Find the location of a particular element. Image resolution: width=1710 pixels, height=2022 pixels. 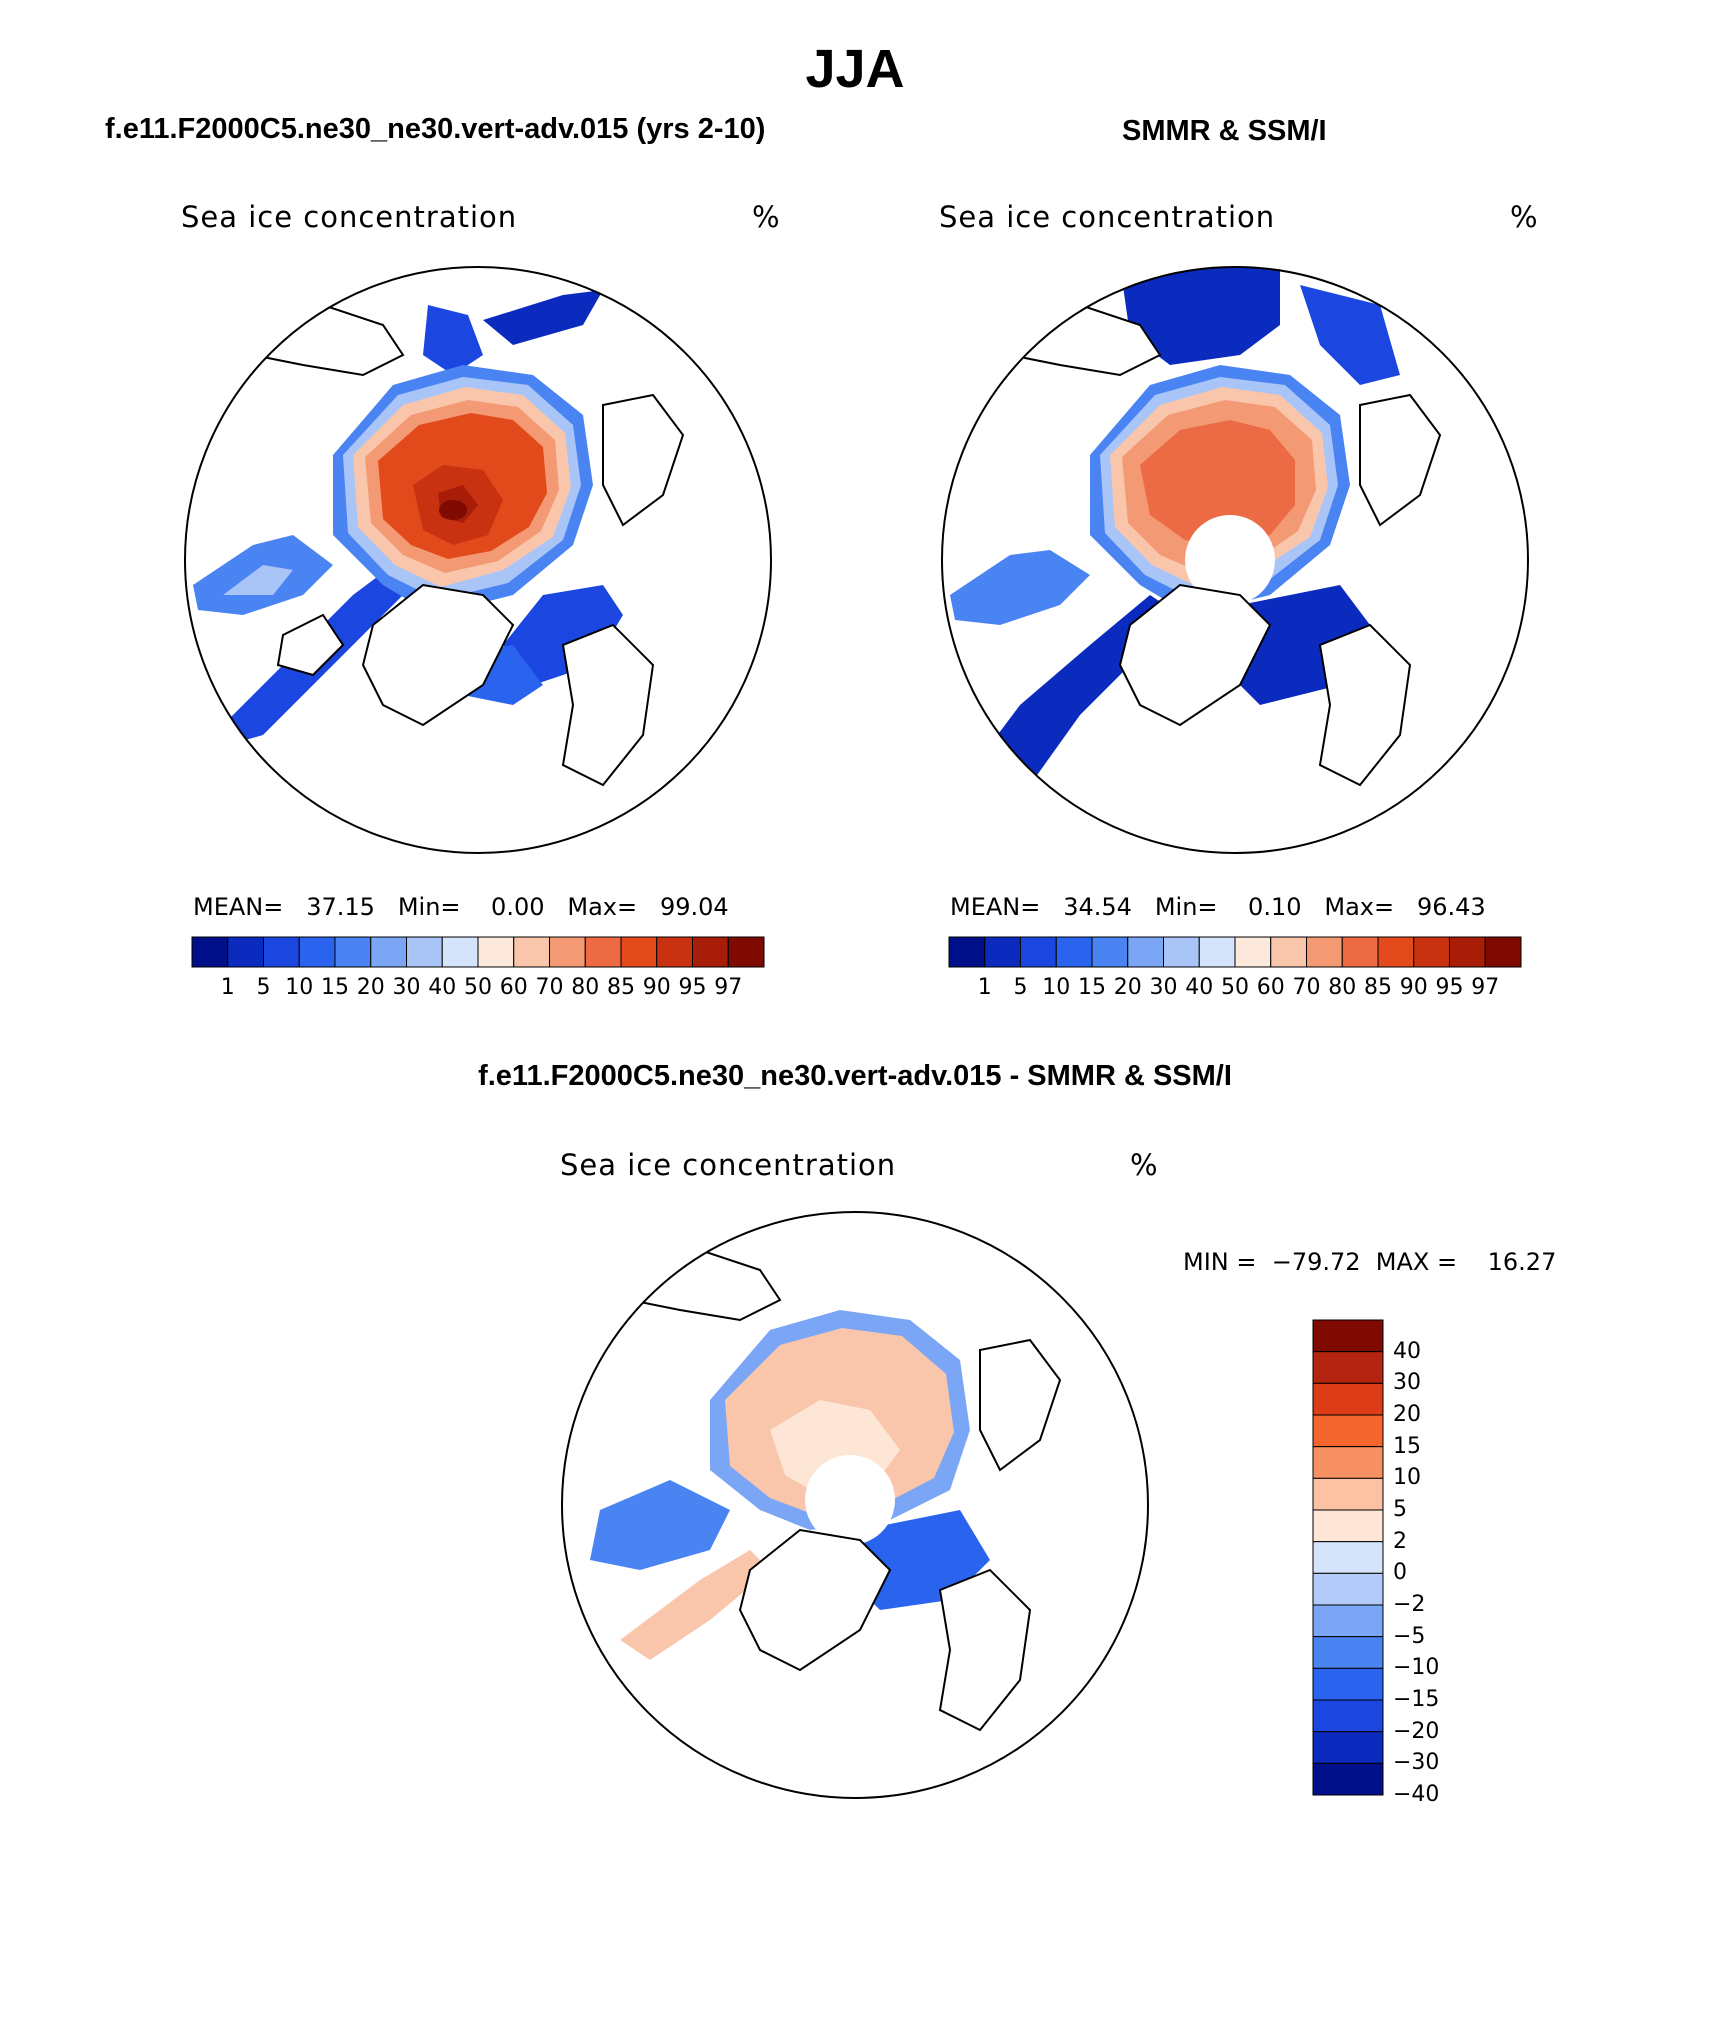

right-units-label: % is located at coordinates (1524, 217).